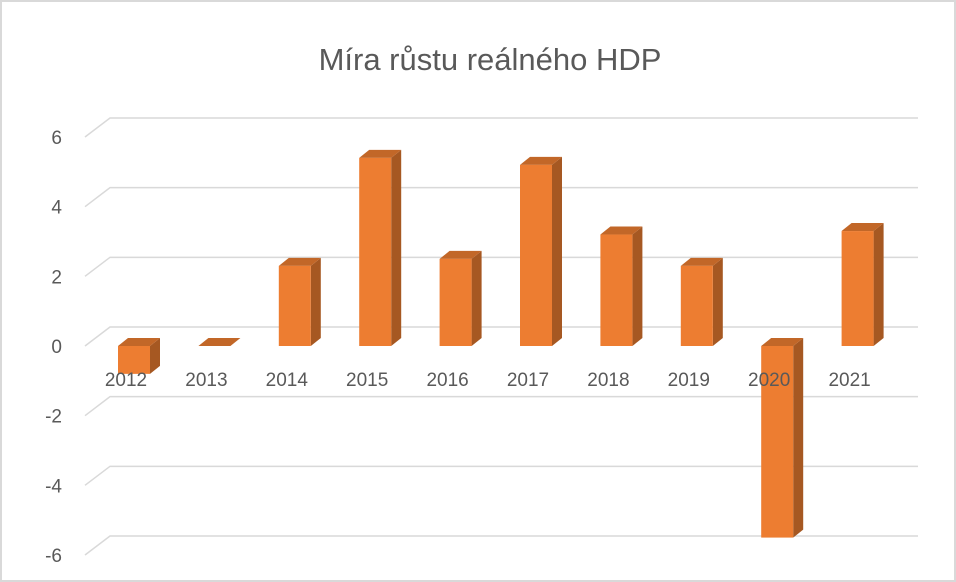 This screenshot has width=956, height=582. I want to click on y-tick-label: 6, so click(56, 138).